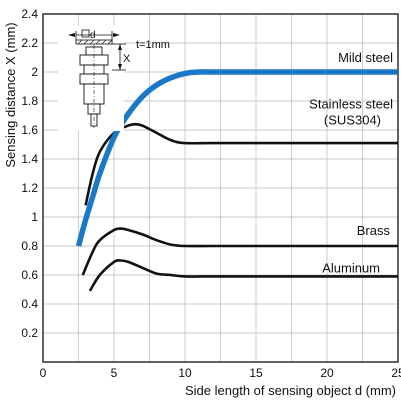  What do you see at coordinates (114, 373) in the screenshot?
I see `x-tick-label: 5` at bounding box center [114, 373].